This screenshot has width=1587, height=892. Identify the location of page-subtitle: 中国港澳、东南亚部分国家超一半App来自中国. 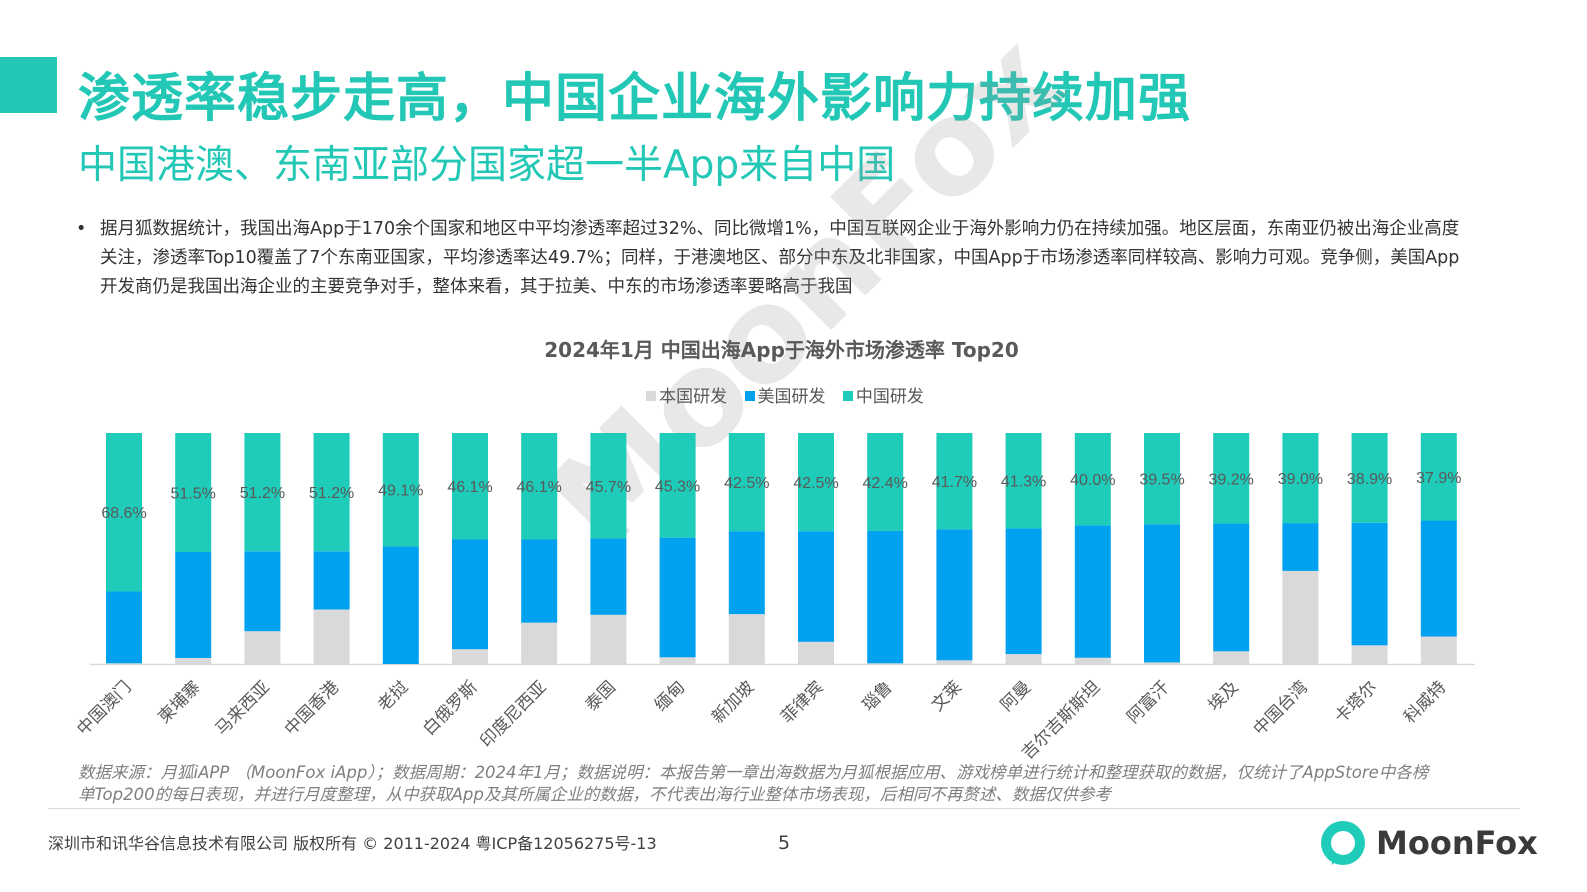
(487, 165).